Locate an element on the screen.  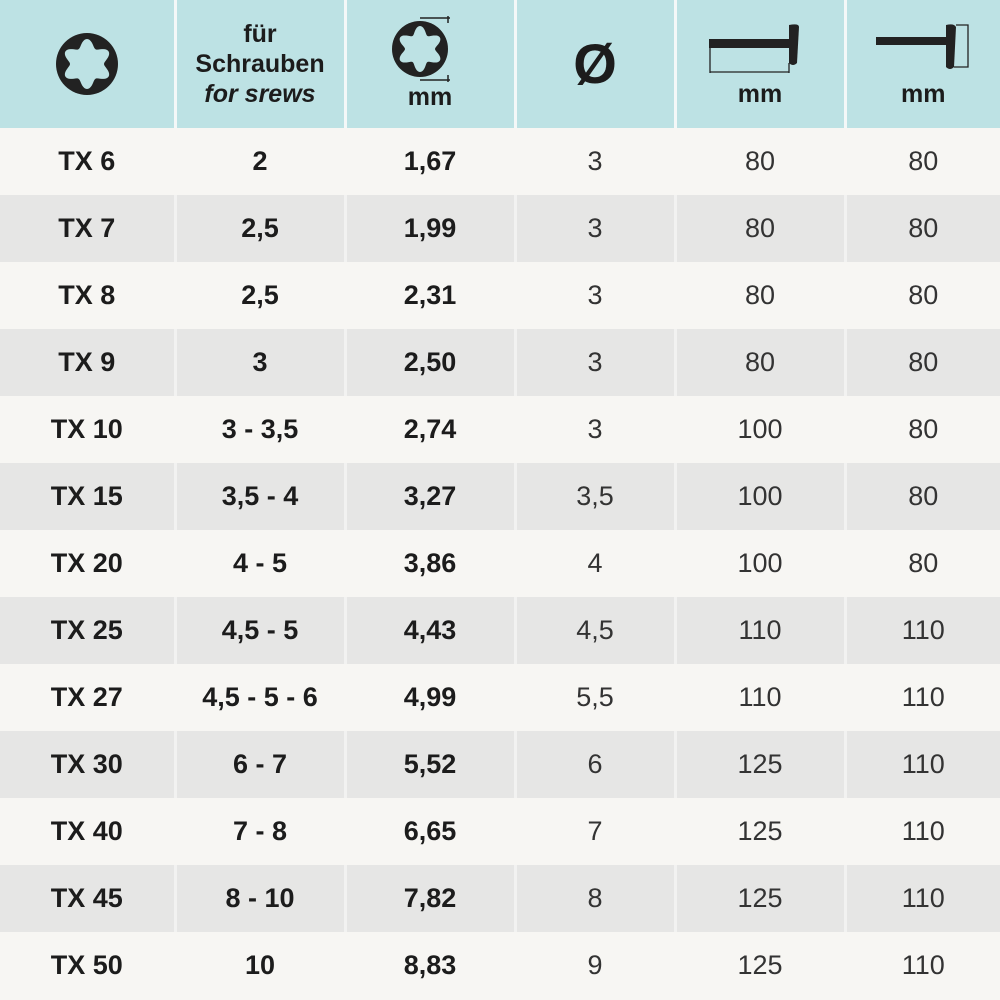
table-row: TX 7 2,5 1,99 3 80 80 is located at coordinates (500, 228).